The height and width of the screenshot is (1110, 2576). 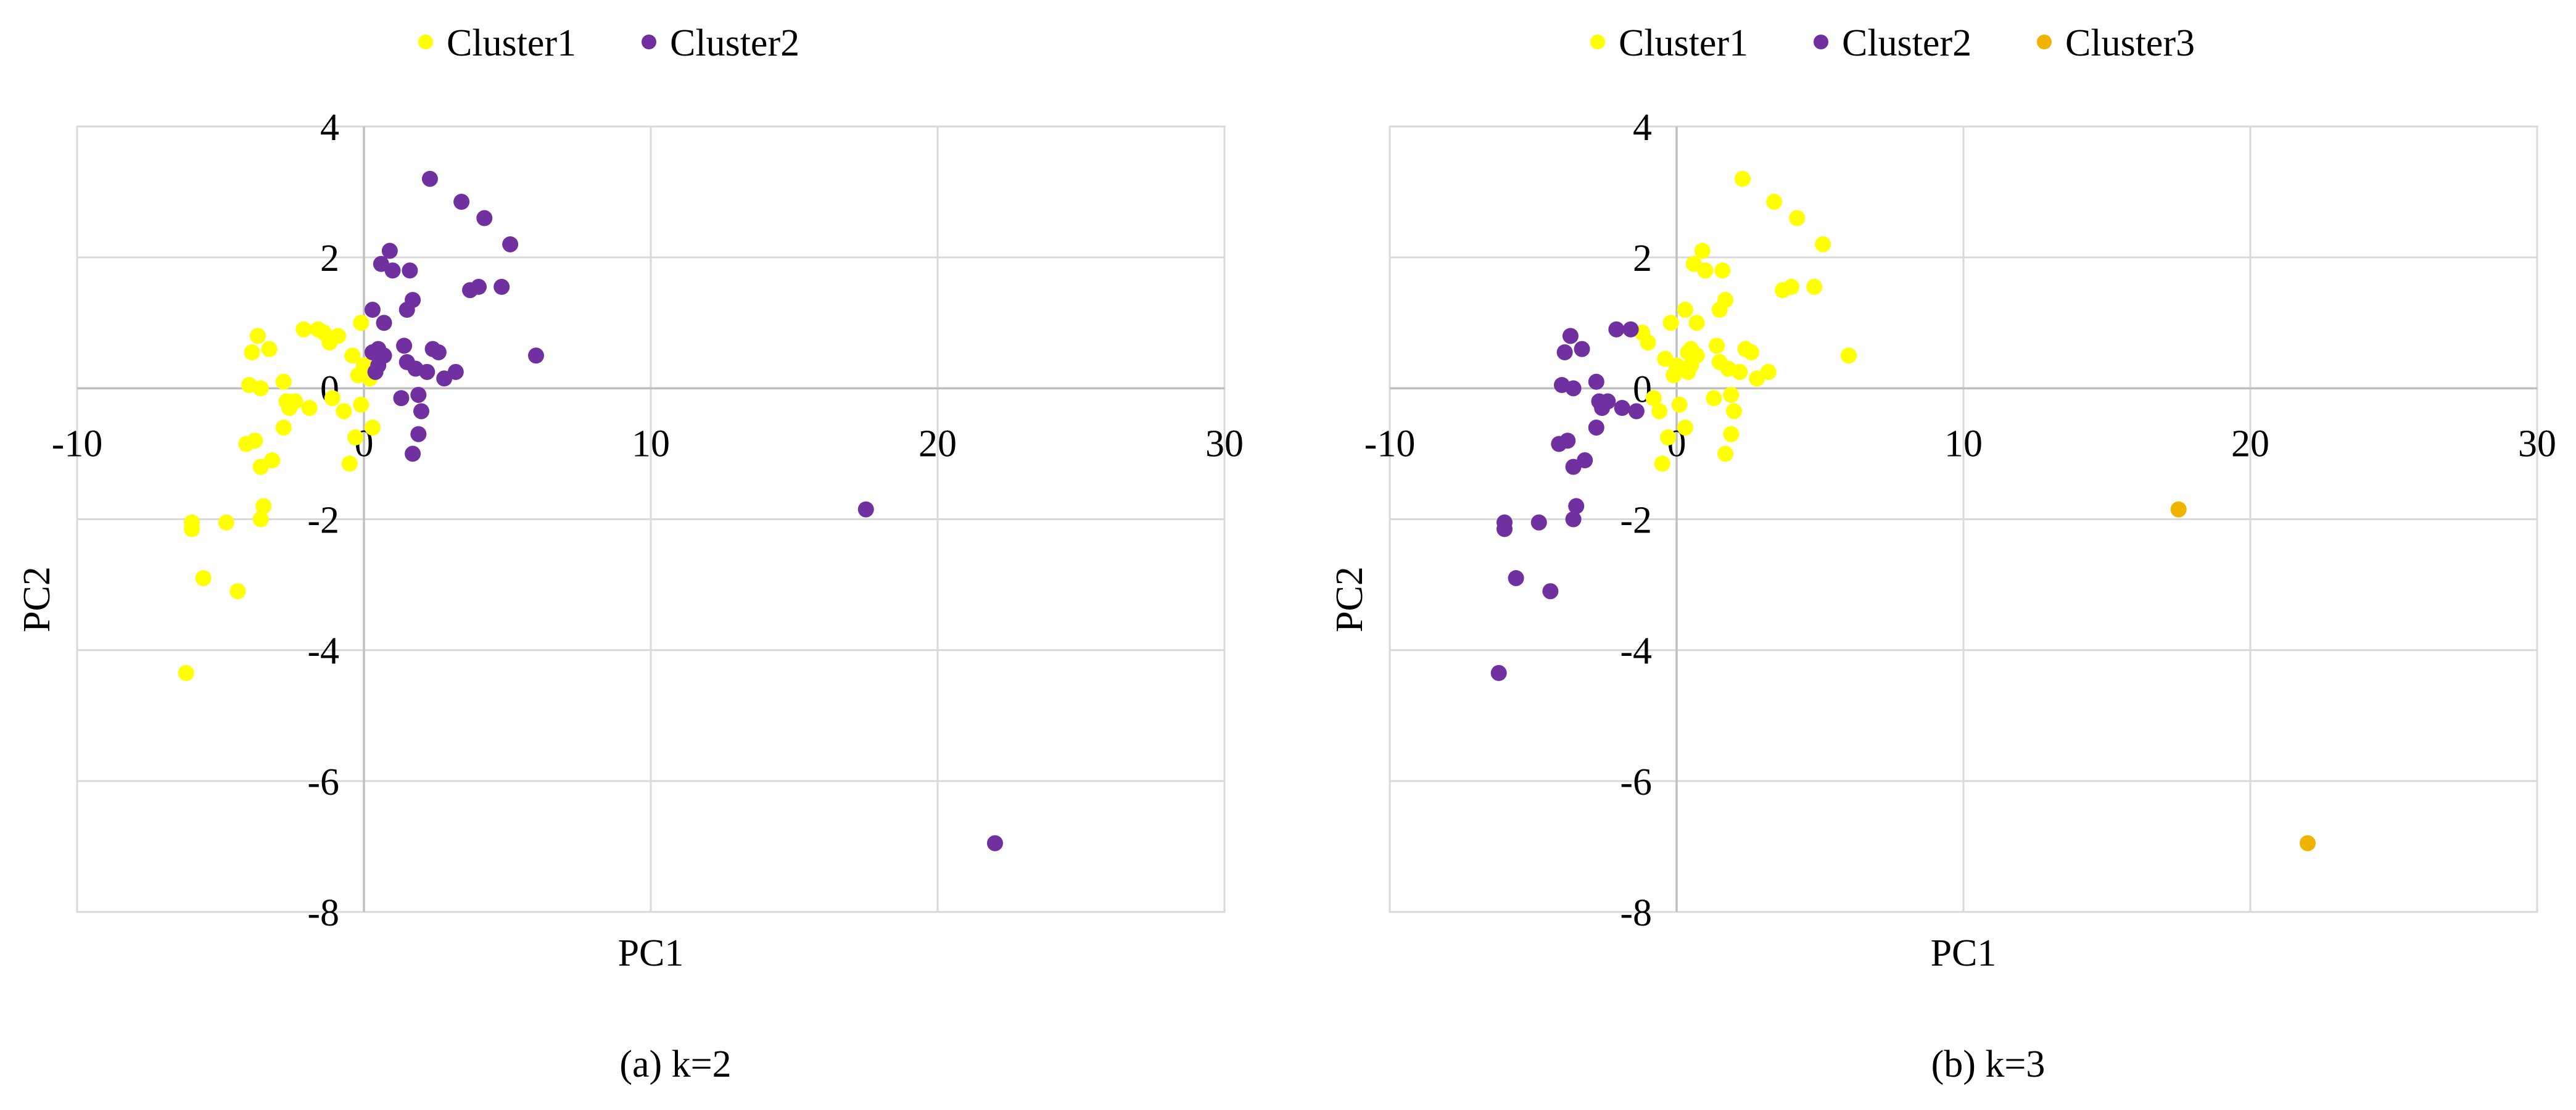 I want to click on x-tick-label-3: 20, so click(x=938, y=444).